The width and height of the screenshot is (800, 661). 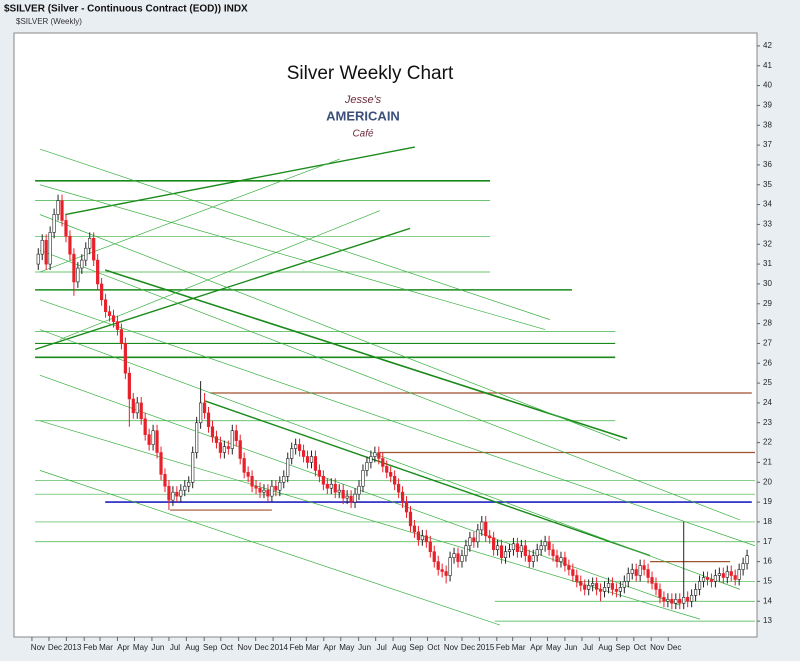 What do you see at coordinates (416, 647) in the screenshot?
I see `x-tick-label: Sep` at bounding box center [416, 647].